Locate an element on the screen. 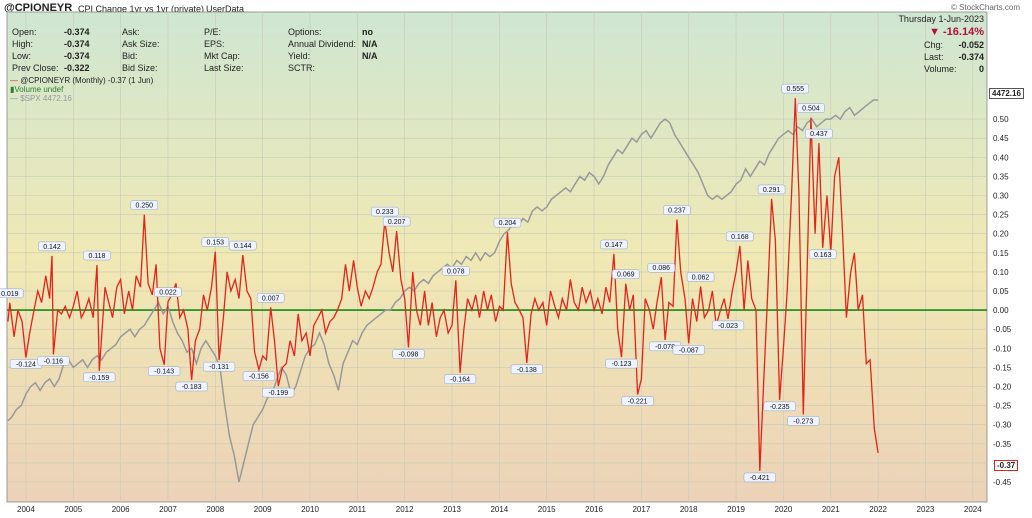  chg-value: -0.052 is located at coordinates (971, 45).